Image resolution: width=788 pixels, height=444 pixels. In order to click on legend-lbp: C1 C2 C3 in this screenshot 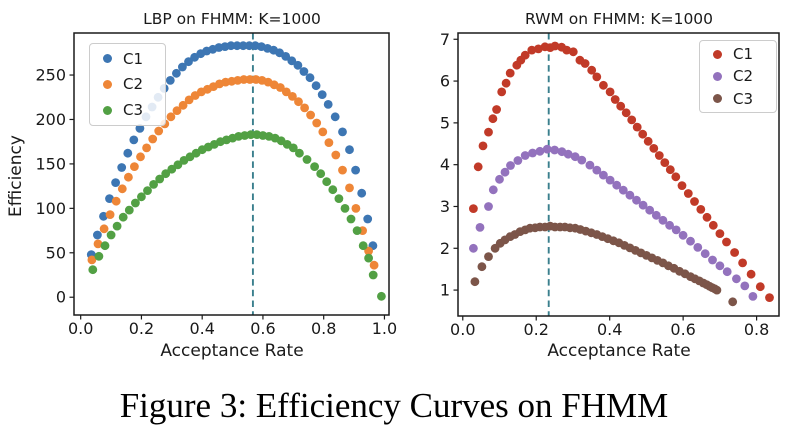, I will do `click(127, 84)`.